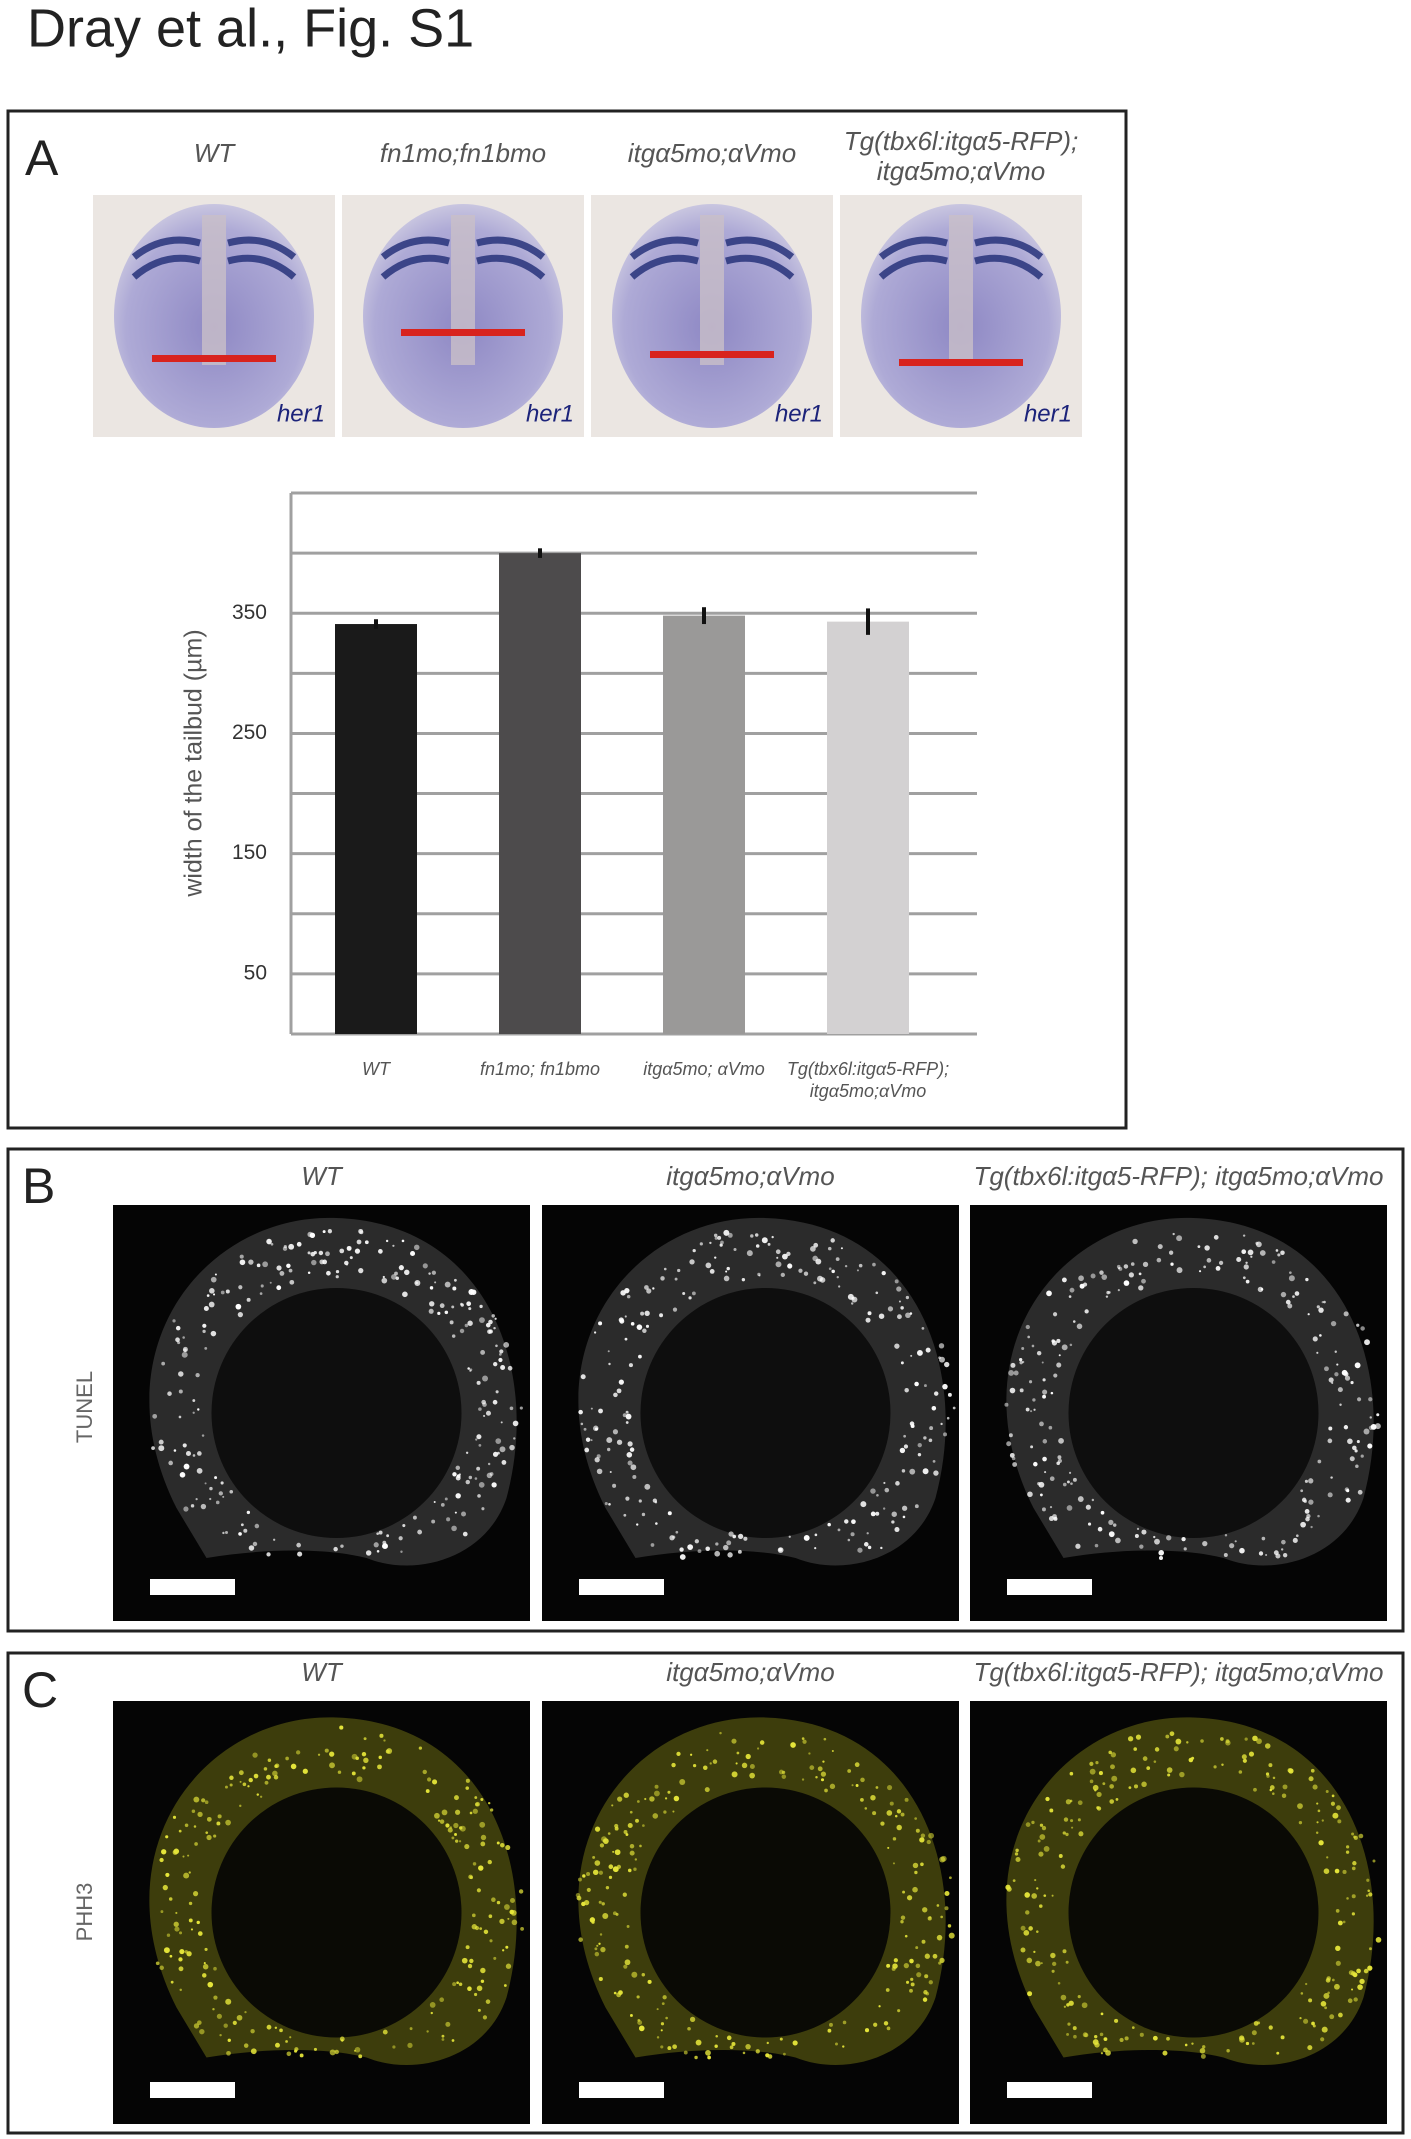 The width and height of the screenshot is (1411, 2139). What do you see at coordinates (712, 290) in the screenshot?
I see `notochord` at bounding box center [712, 290].